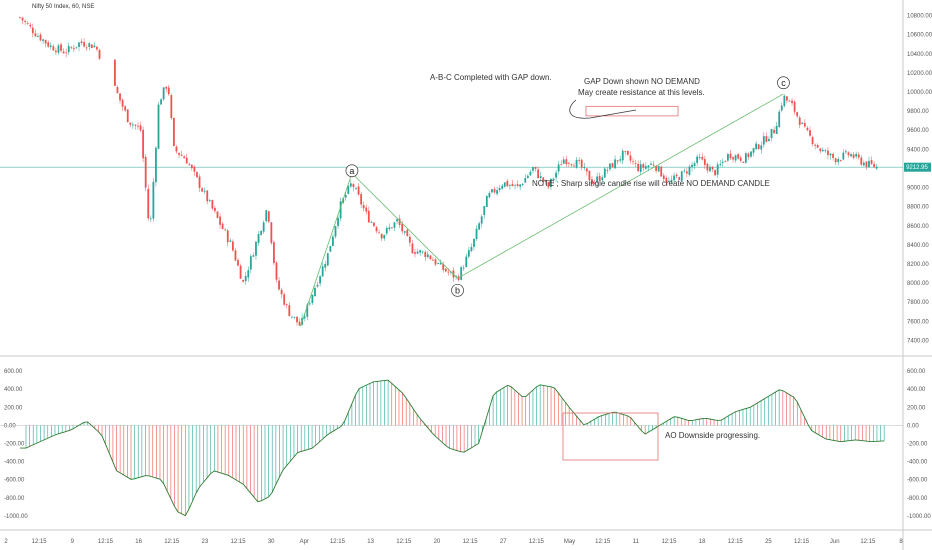  I want to click on trend-line-to-a, so click(326, 250).